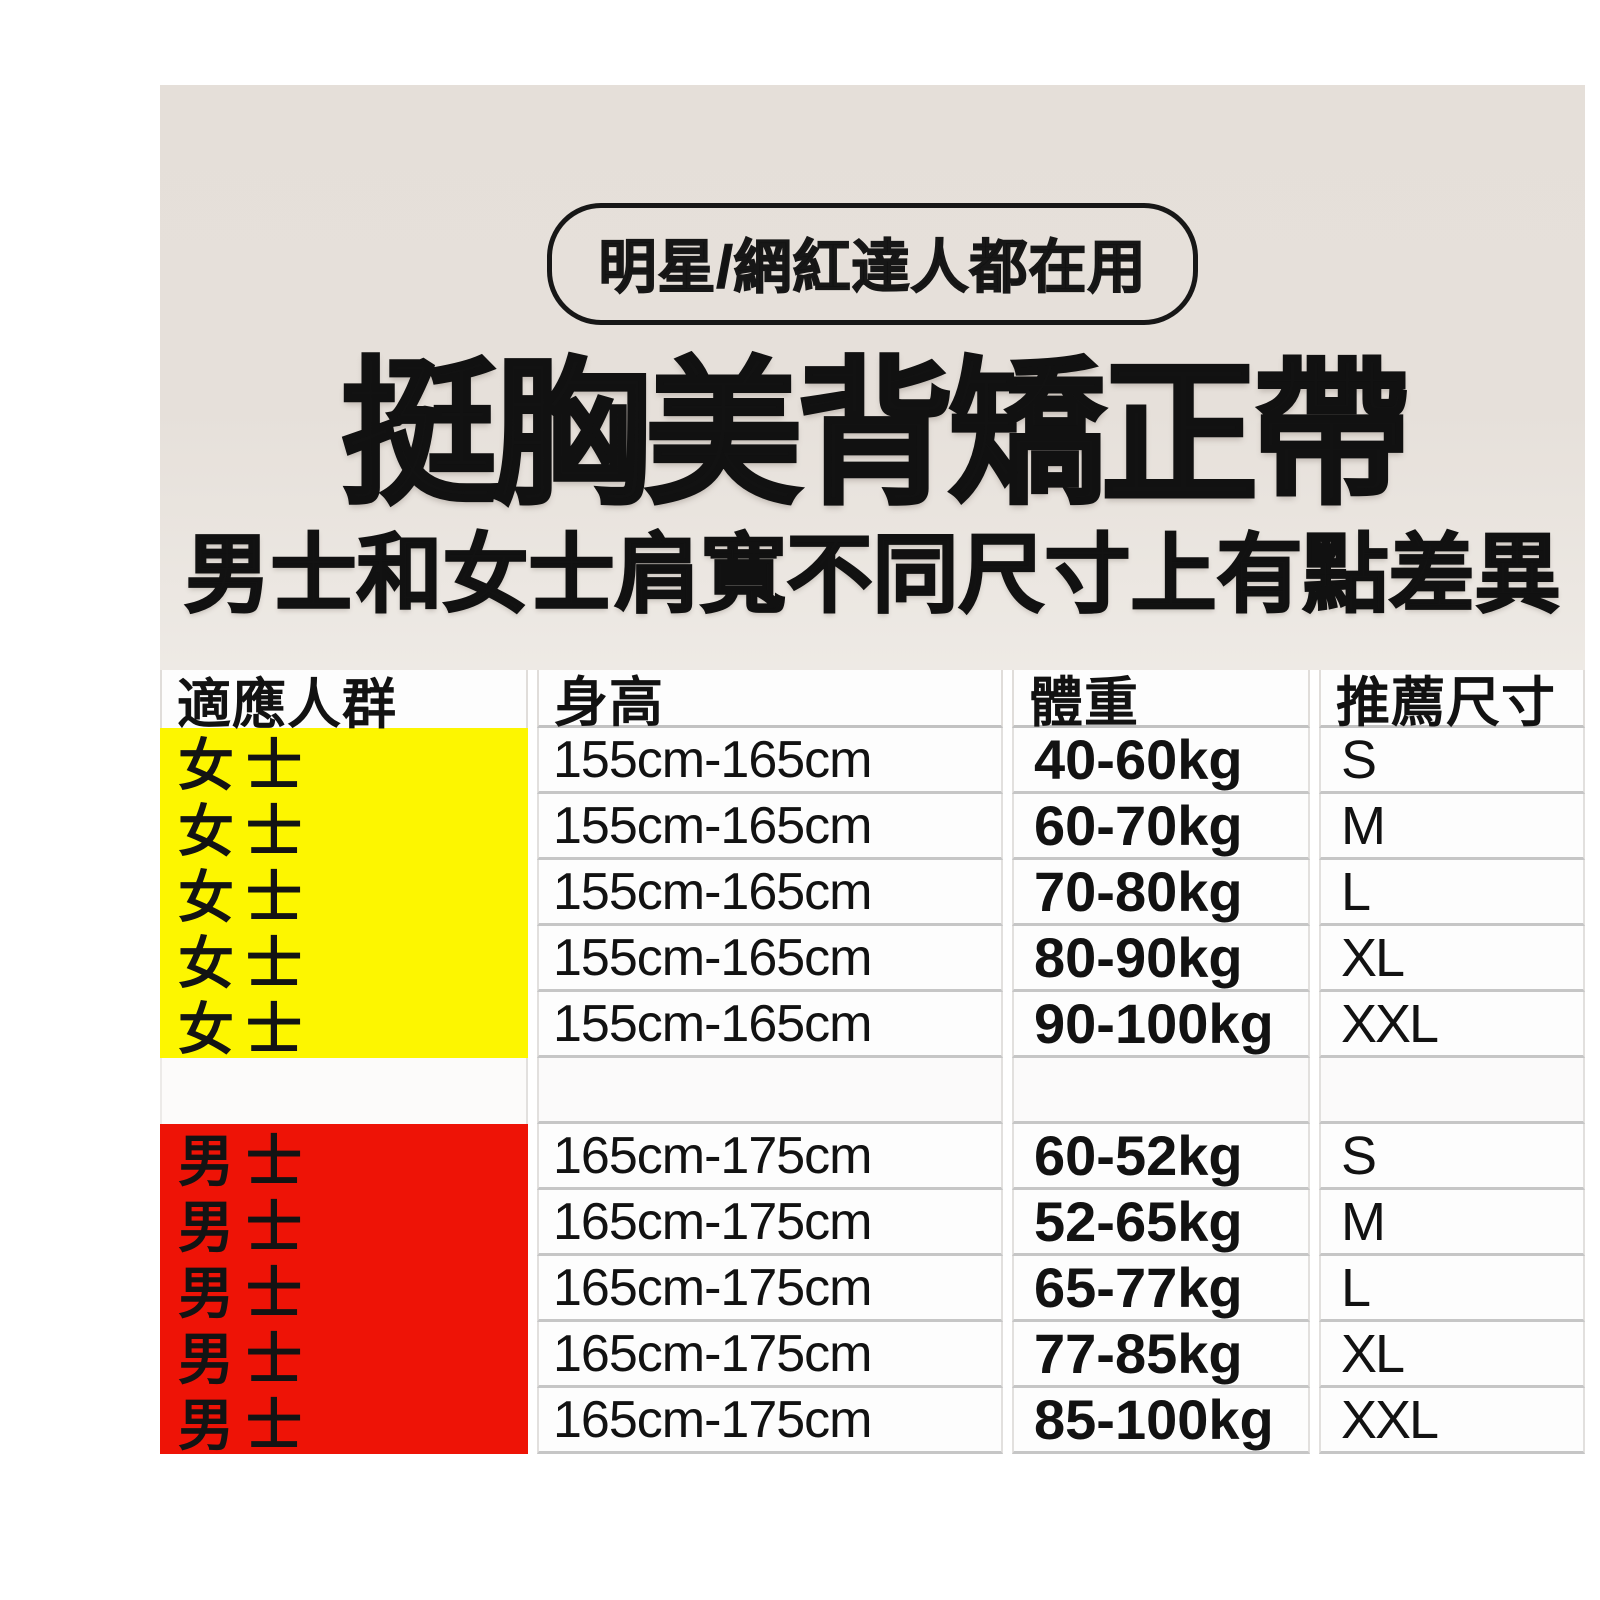 The image size is (1600, 1600). Describe the element at coordinates (1161, 1289) in the screenshot. I see `weight-cell: 65-77kg` at that location.